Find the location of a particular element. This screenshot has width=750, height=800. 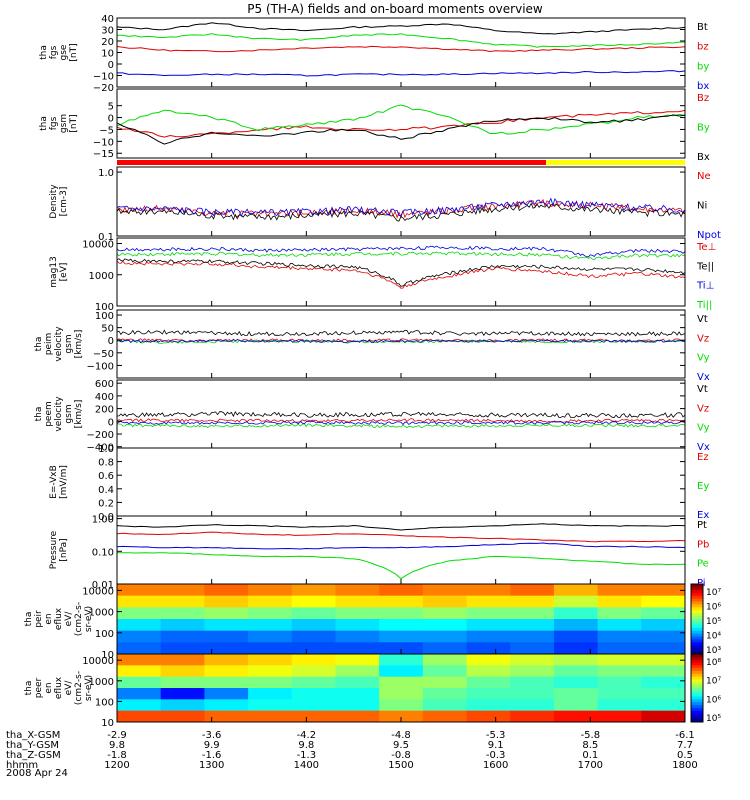

orbit-value: 1700 is located at coordinates (590, 765).